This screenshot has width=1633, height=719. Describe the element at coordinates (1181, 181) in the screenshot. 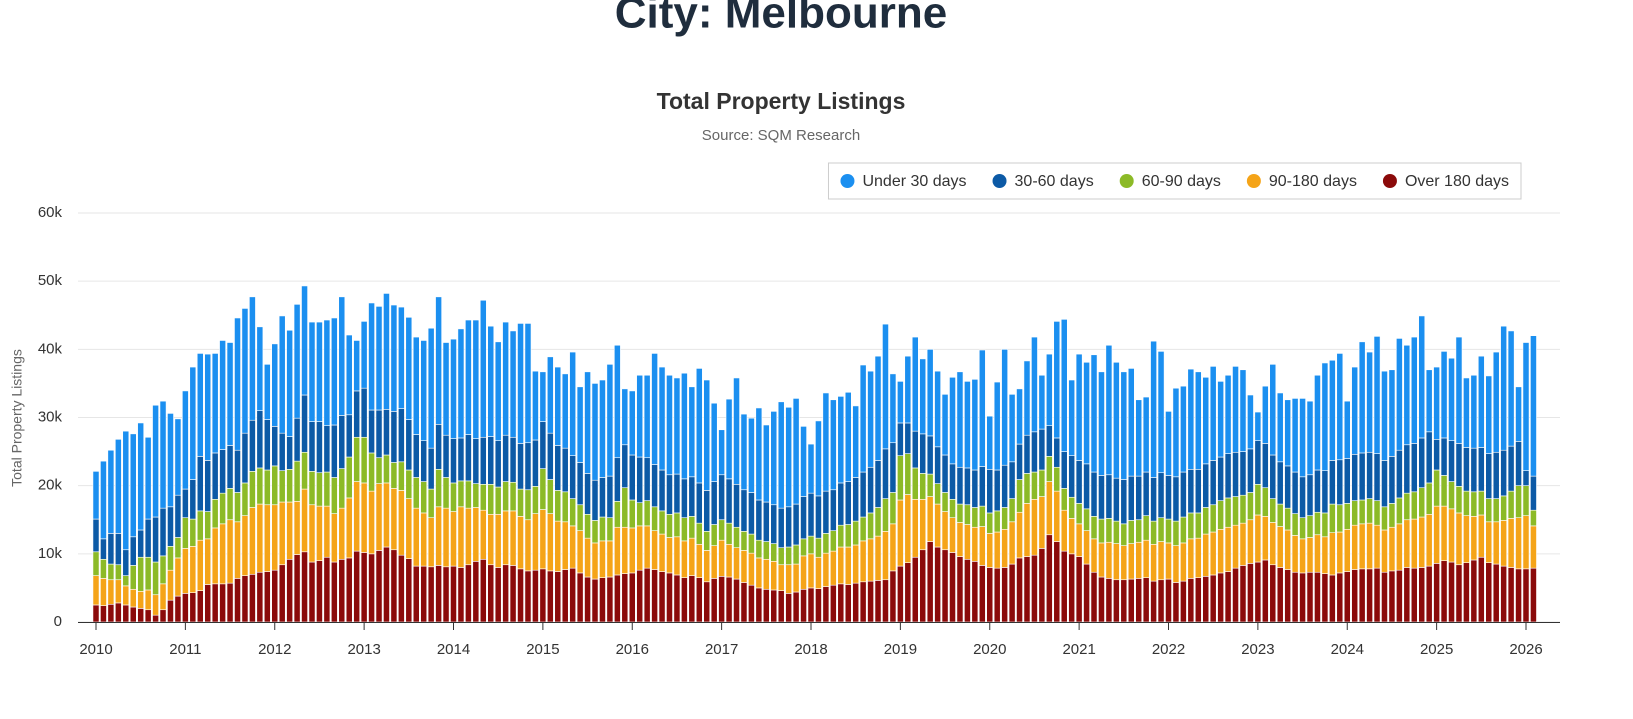

I see `legend-label: 60-90 days` at that location.